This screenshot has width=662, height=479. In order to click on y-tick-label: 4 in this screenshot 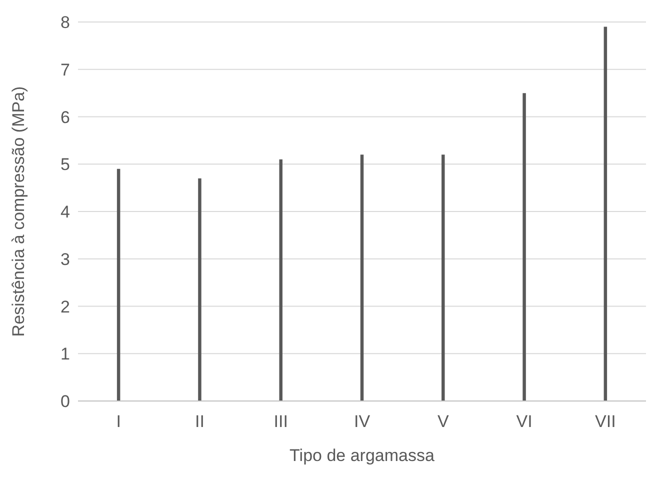, I will do `click(65, 212)`.